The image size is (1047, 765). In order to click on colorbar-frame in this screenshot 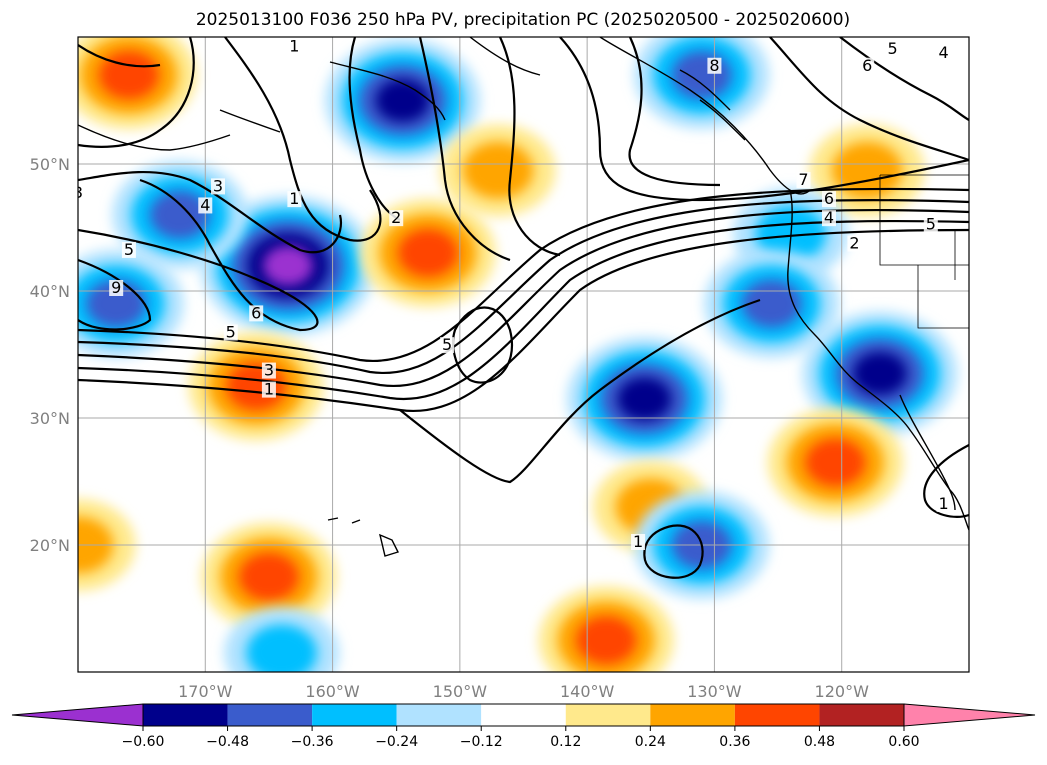, I will do `click(523, 715)`.